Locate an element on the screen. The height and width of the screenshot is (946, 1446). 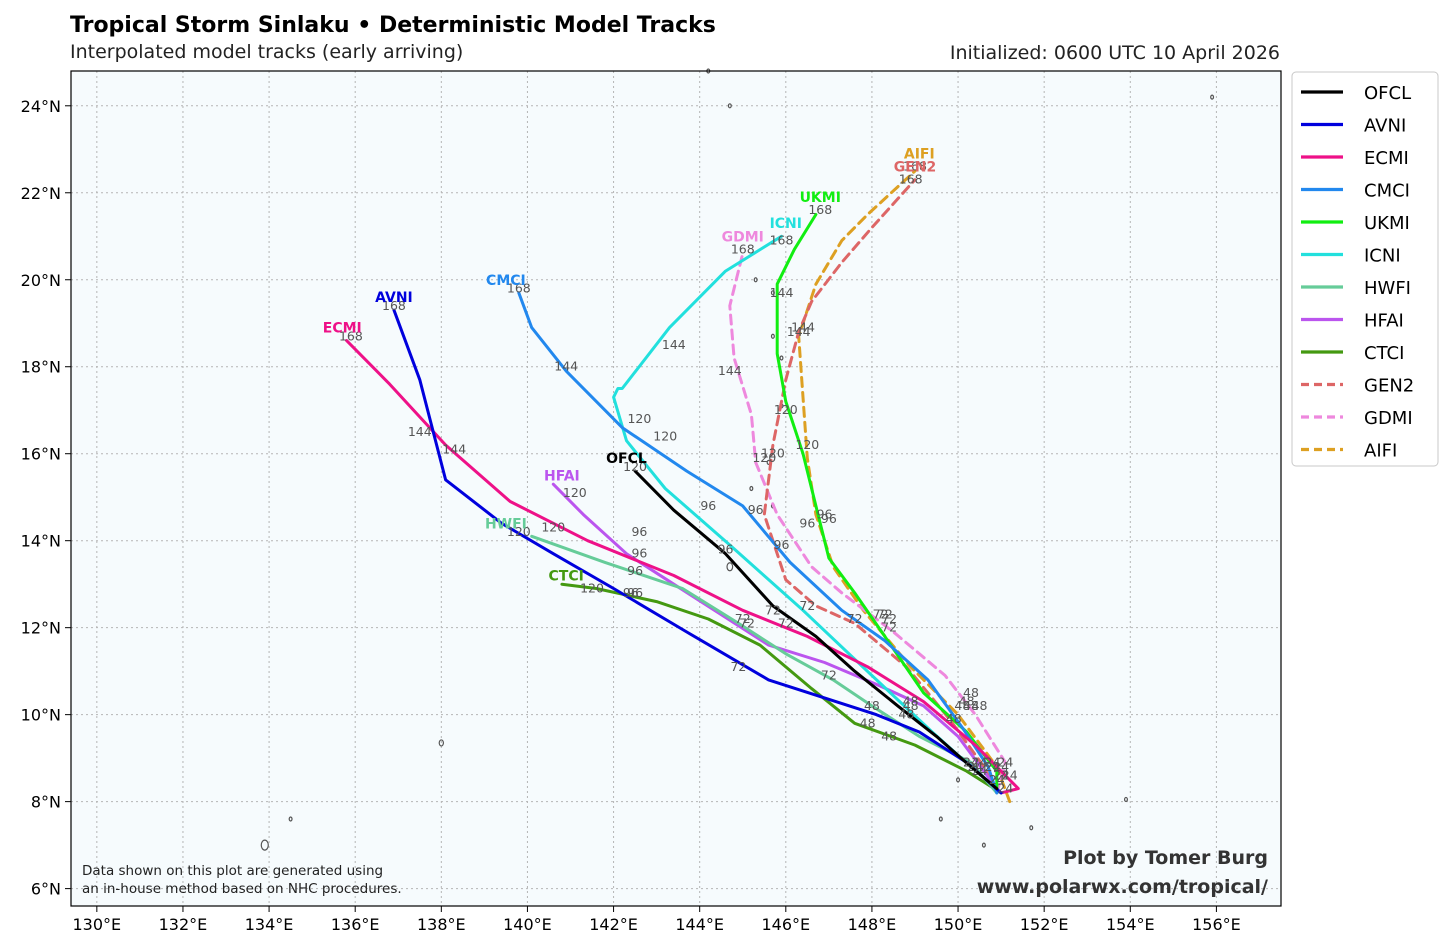
hour-label-avni-144: 144 is located at coordinates (454, 448).